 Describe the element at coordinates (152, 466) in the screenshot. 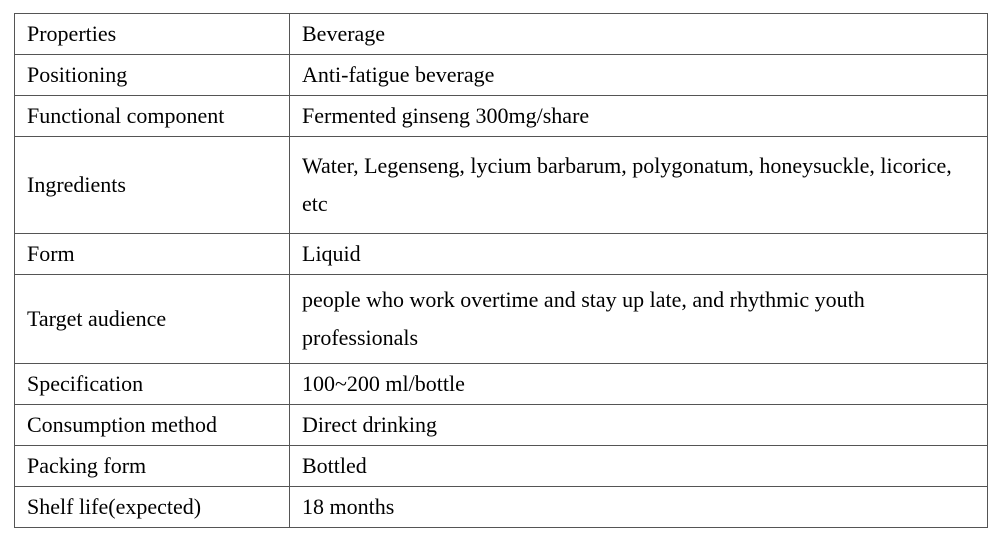

I see `property-cell: Packing form` at that location.